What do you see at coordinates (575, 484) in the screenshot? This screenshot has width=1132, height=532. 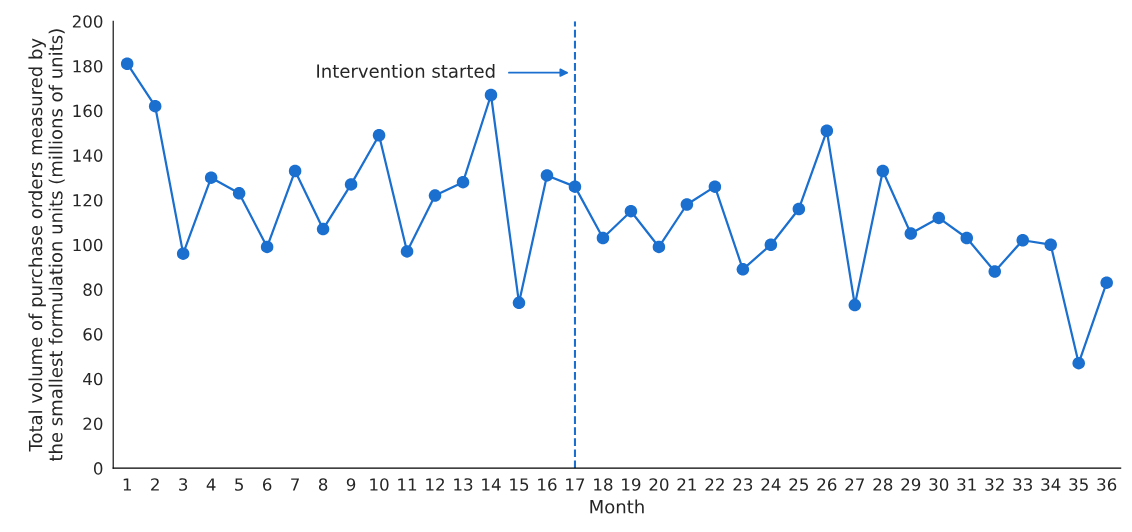 I see `x-tick-label: 17` at bounding box center [575, 484].